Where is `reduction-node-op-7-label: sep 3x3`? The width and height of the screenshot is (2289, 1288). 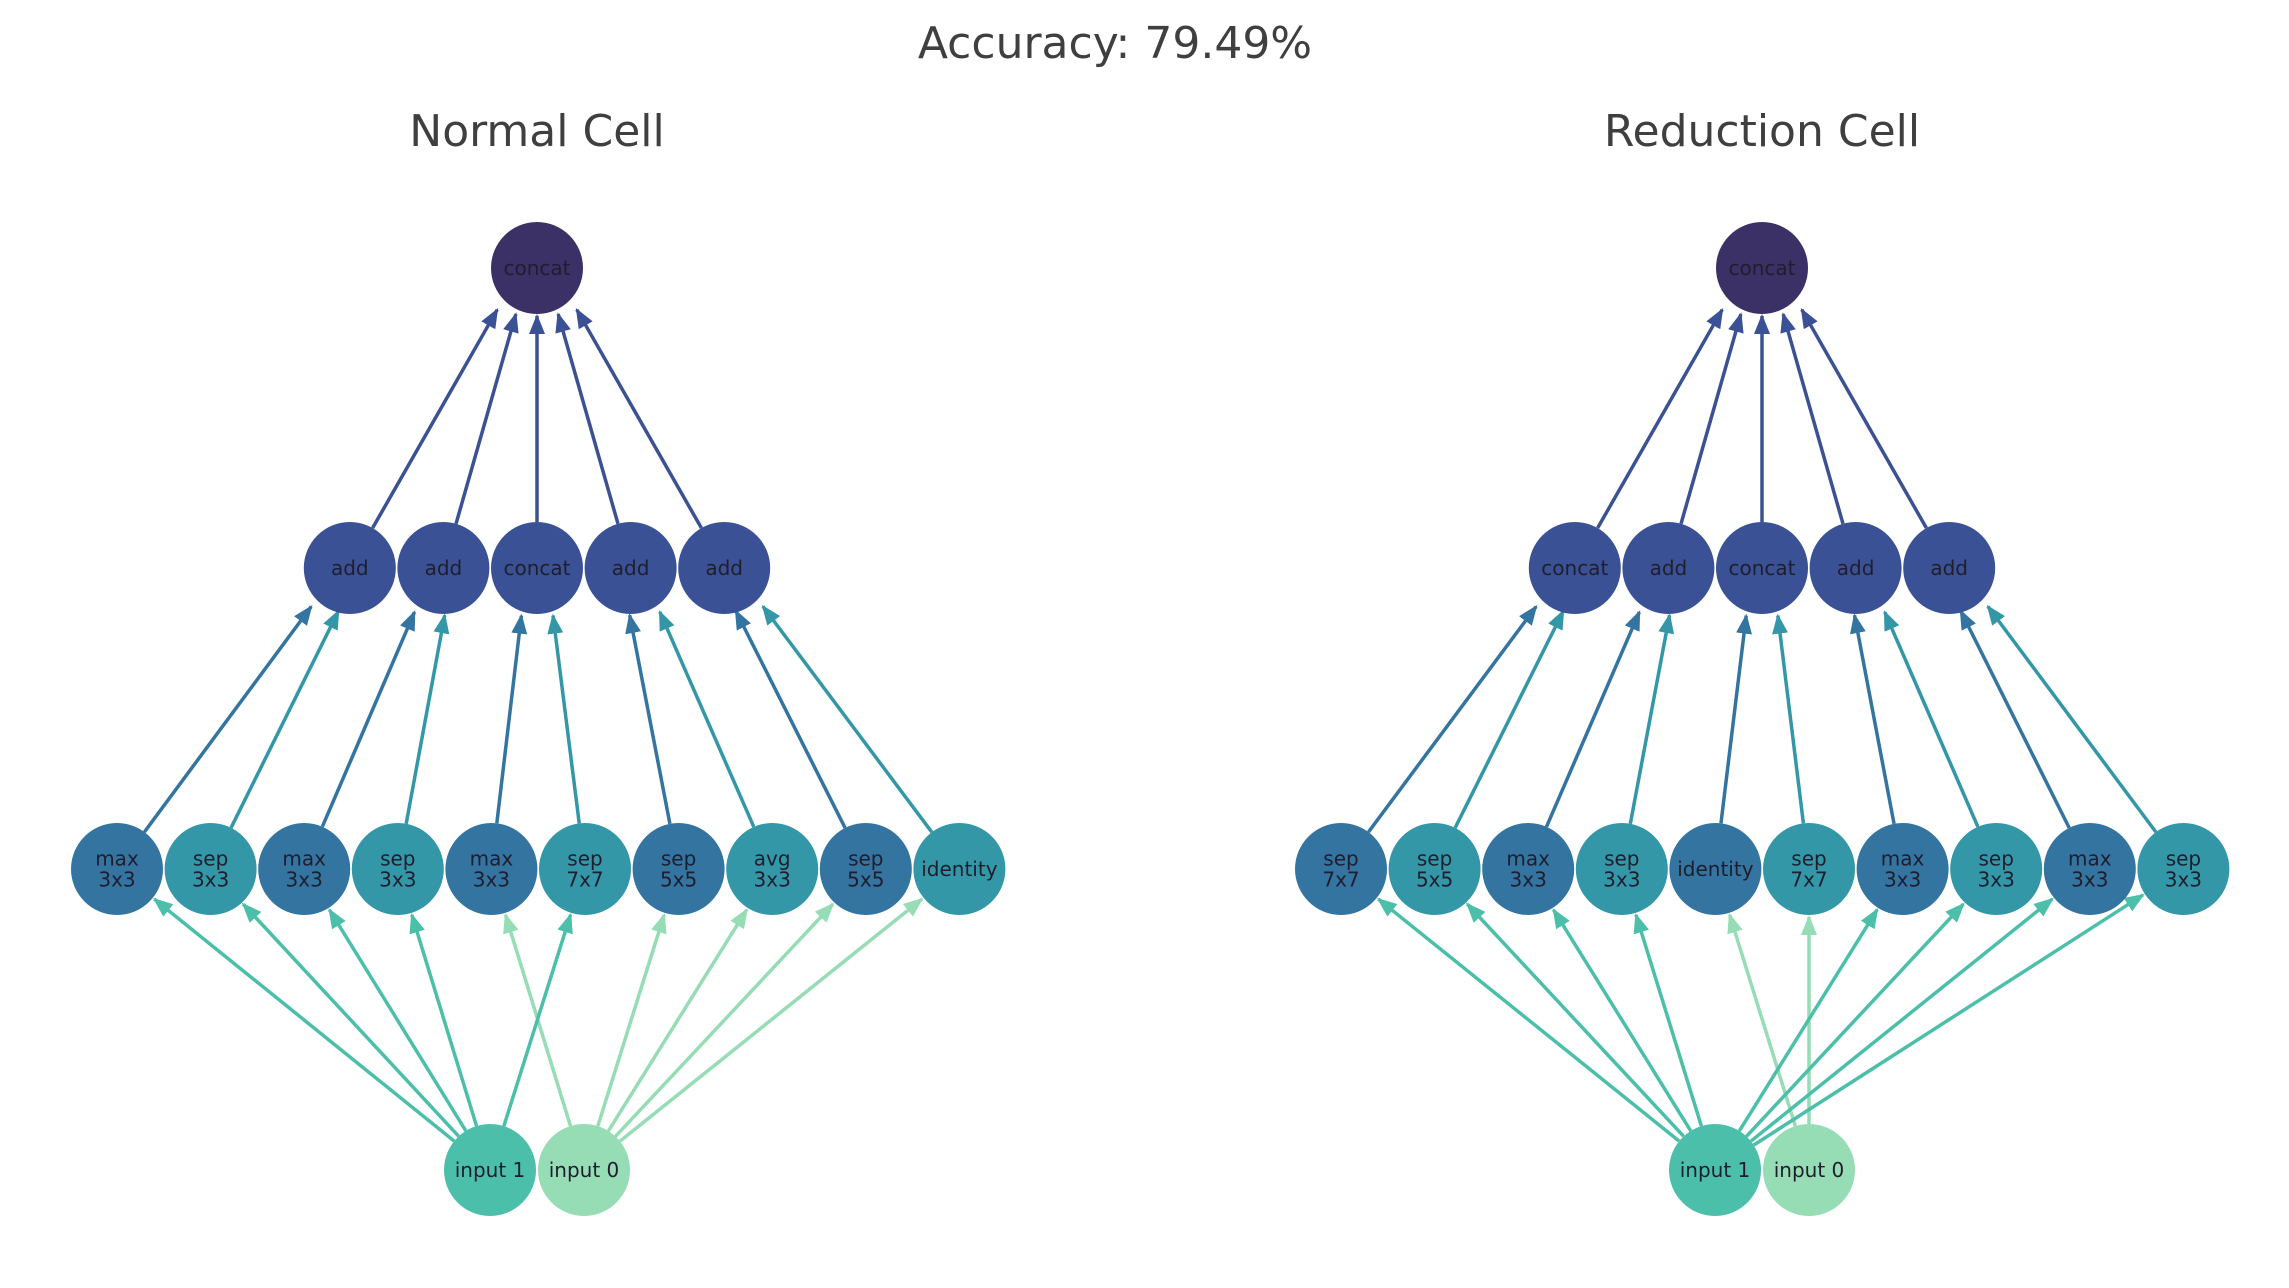
reduction-node-op-7-label: sep 3x3 is located at coordinates (1996, 869).